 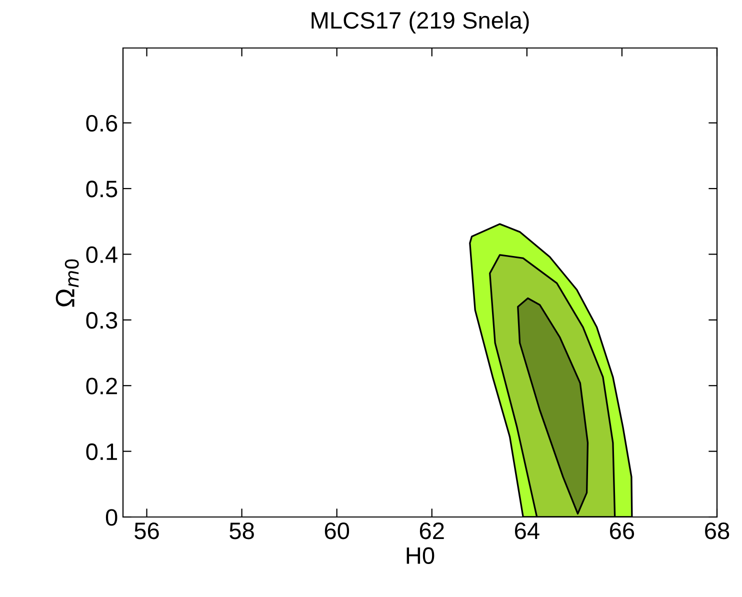 What do you see at coordinates (102, 255) in the screenshot?
I see `y-tick-label: 0.4` at bounding box center [102, 255].